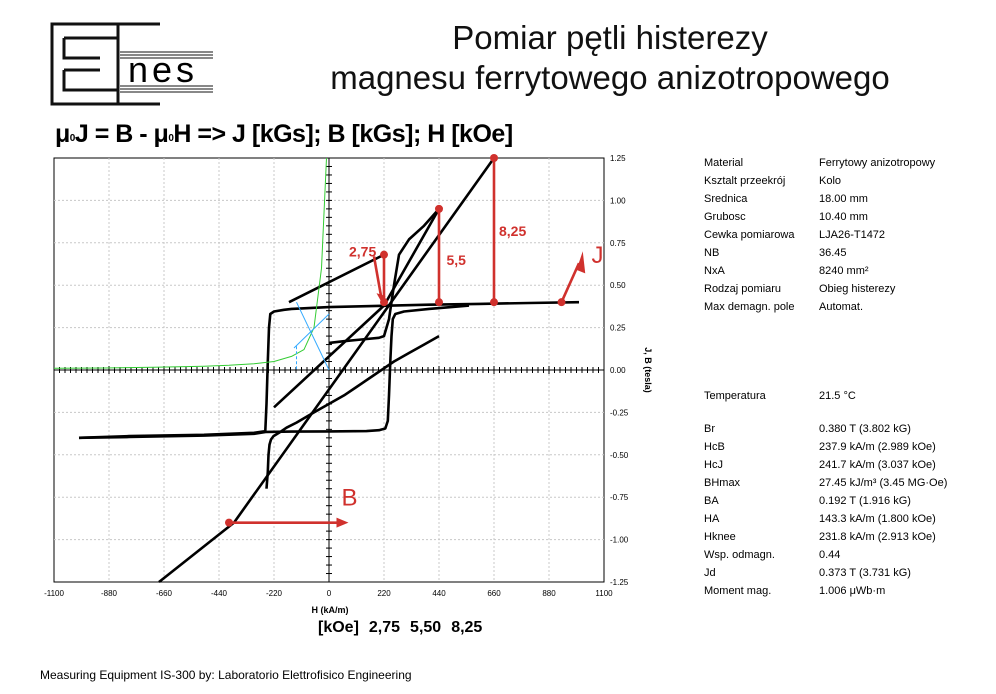 The width and height of the screenshot is (996, 694). What do you see at coordinates (405, 628) in the screenshot?
I see `koe-row: [kOe] 2,75 5,50 8,25` at bounding box center [405, 628].